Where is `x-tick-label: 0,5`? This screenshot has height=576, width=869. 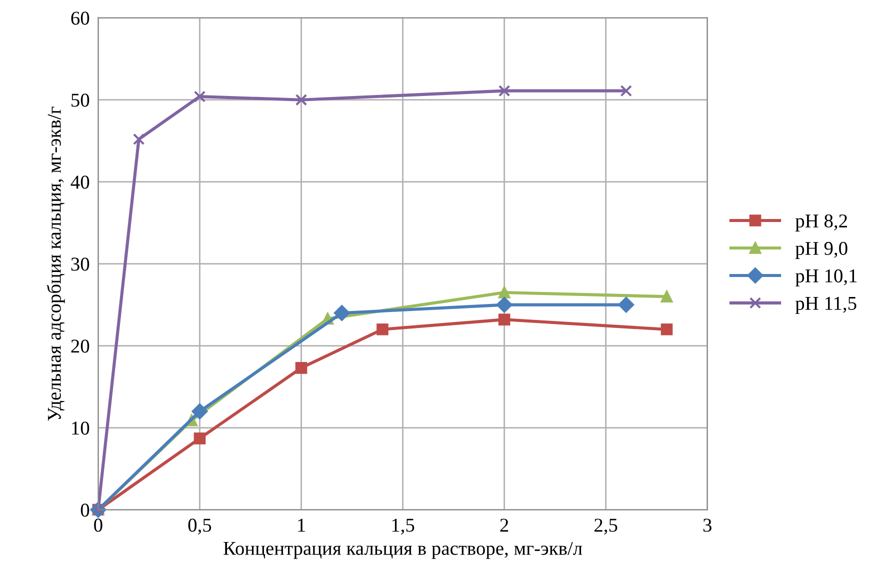
x-tick-label: 0,5 is located at coordinates (200, 526).